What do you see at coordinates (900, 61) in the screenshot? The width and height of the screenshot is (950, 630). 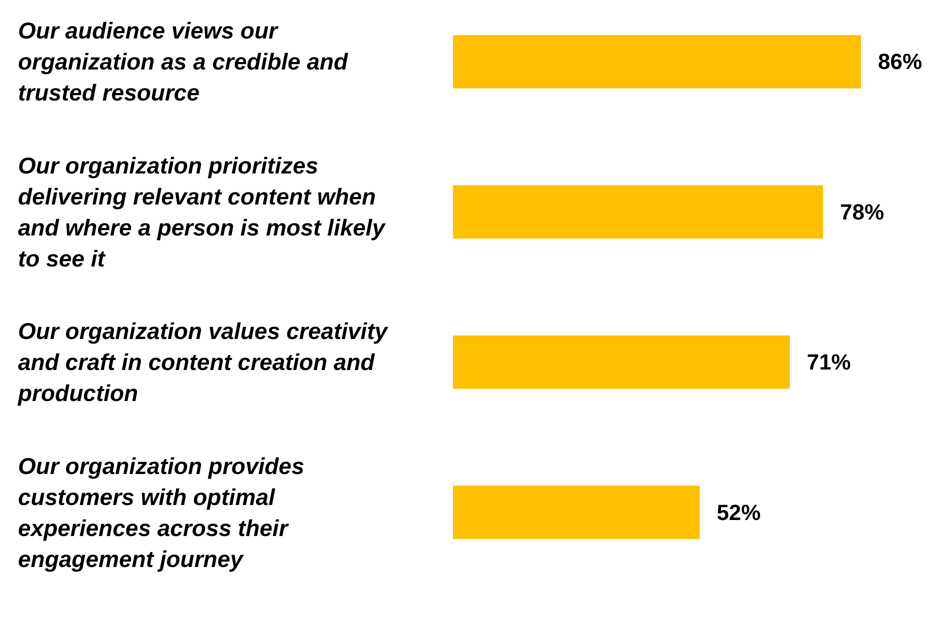 I see `data-label: 86%` at bounding box center [900, 61].